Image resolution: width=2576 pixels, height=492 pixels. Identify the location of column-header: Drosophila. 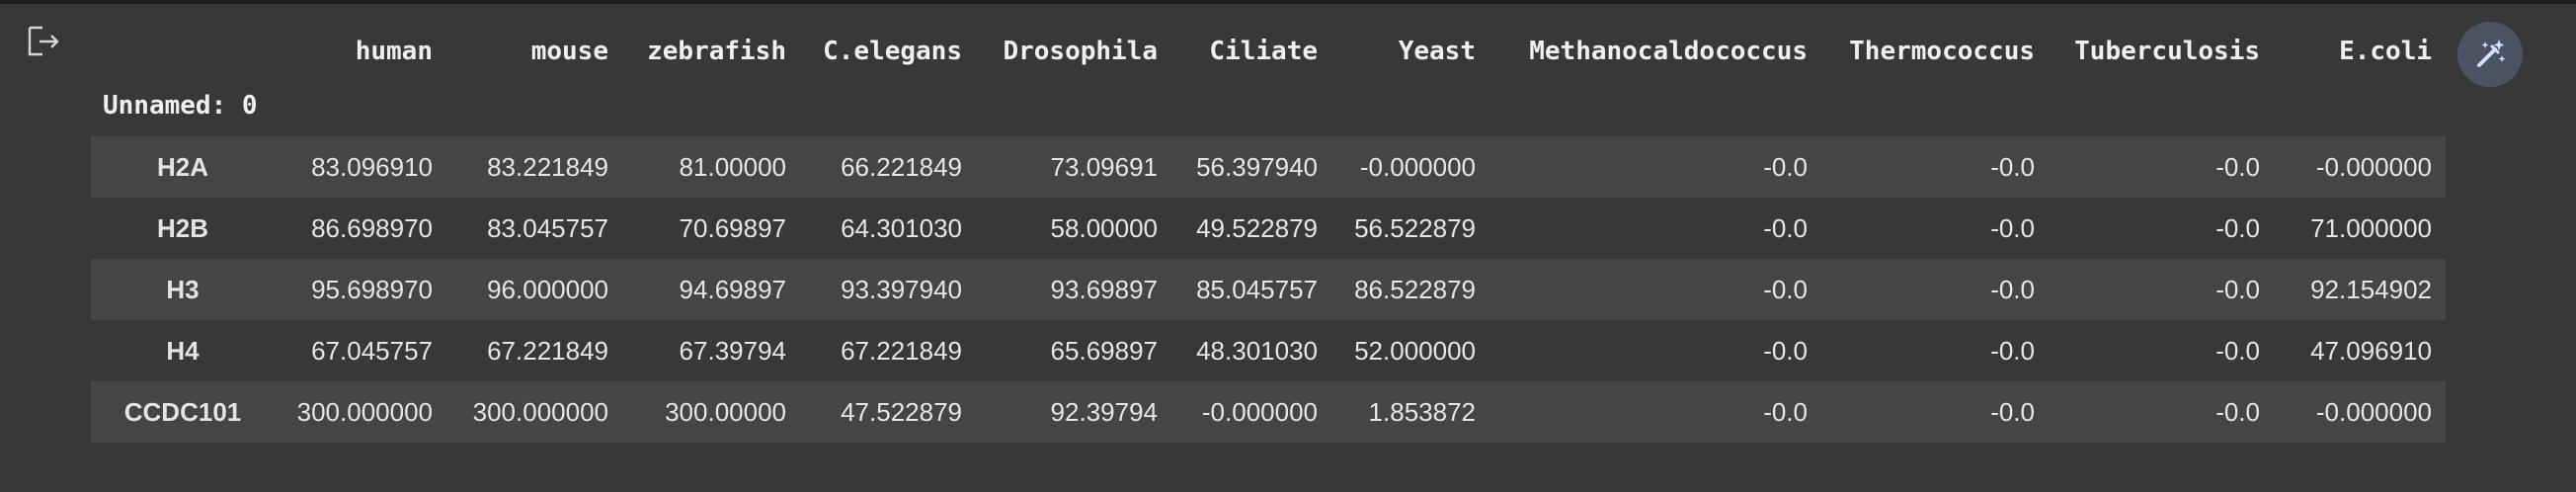
(1080, 51).